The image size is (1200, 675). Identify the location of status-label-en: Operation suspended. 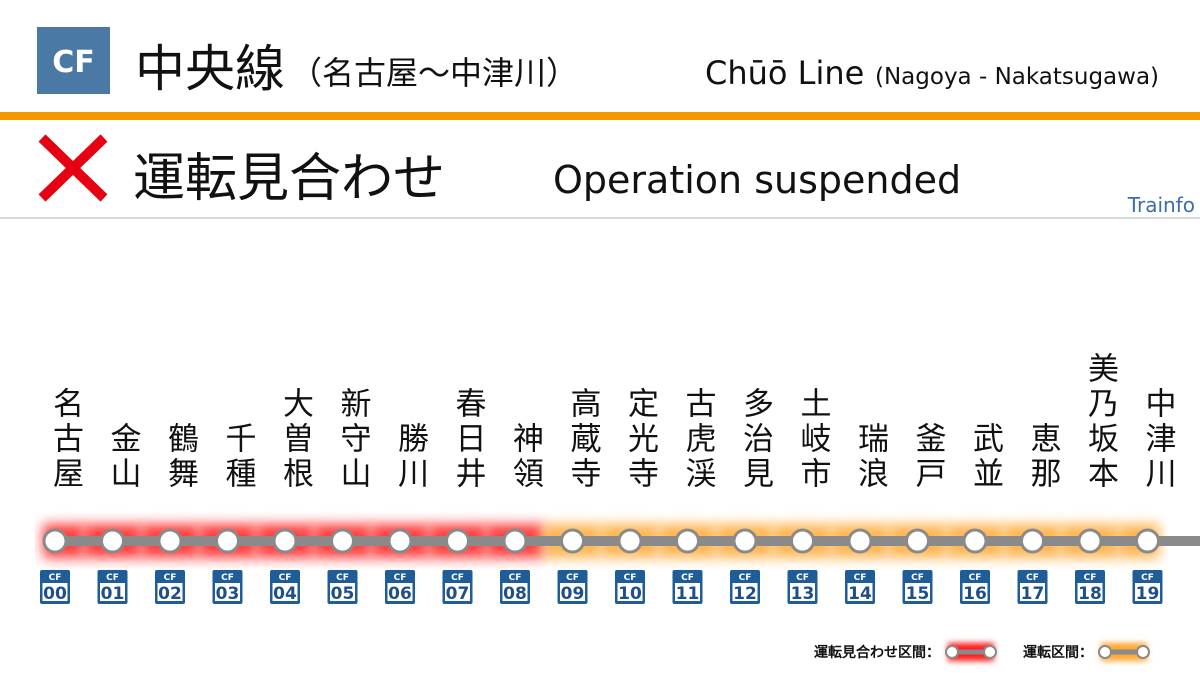
(757, 180).